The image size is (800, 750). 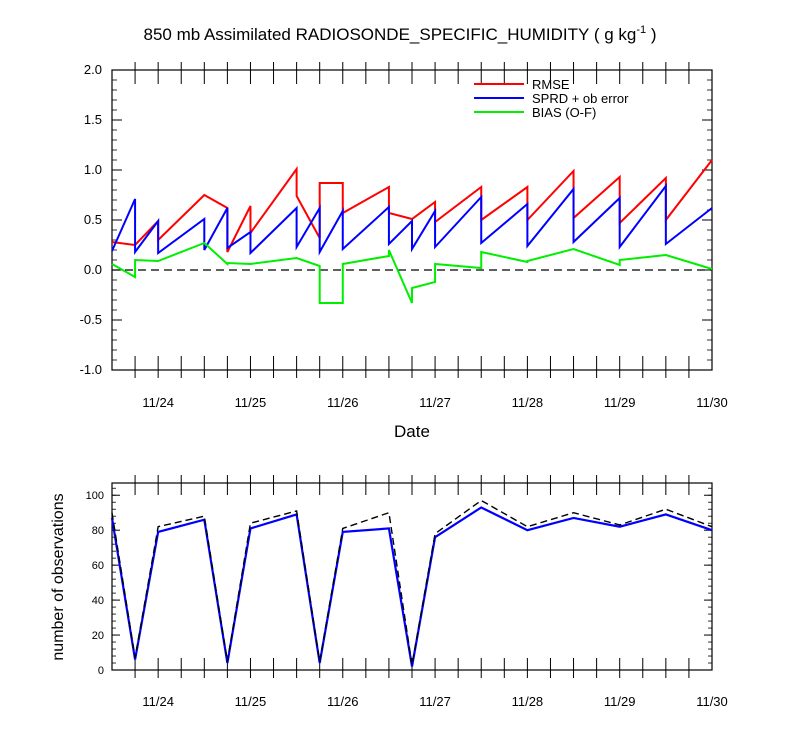 I want to click on top-x-tick-label: 11/25, so click(x=251, y=402).